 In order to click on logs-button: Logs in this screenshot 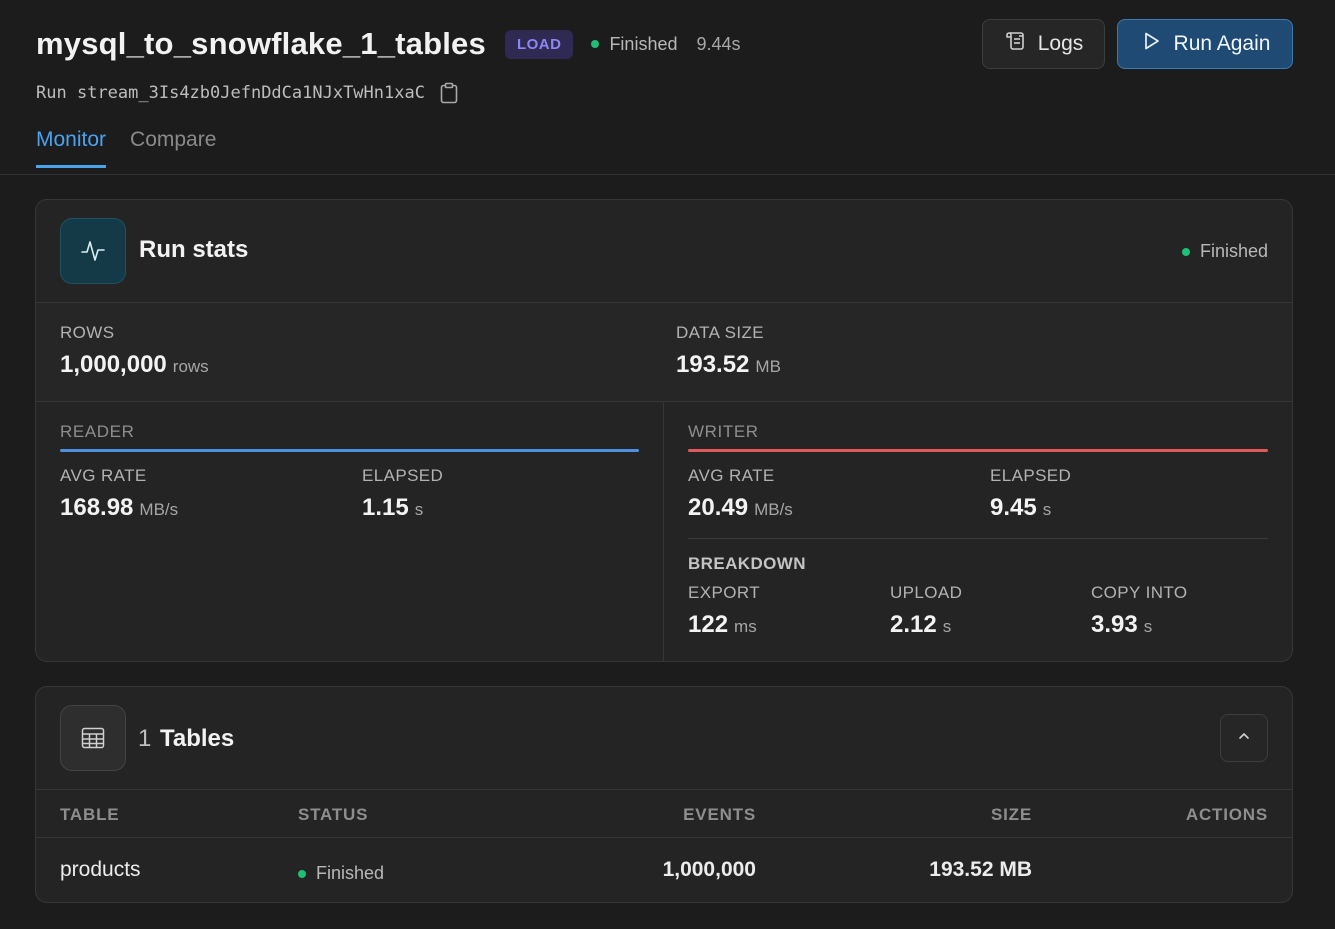, I will do `click(1043, 44)`.